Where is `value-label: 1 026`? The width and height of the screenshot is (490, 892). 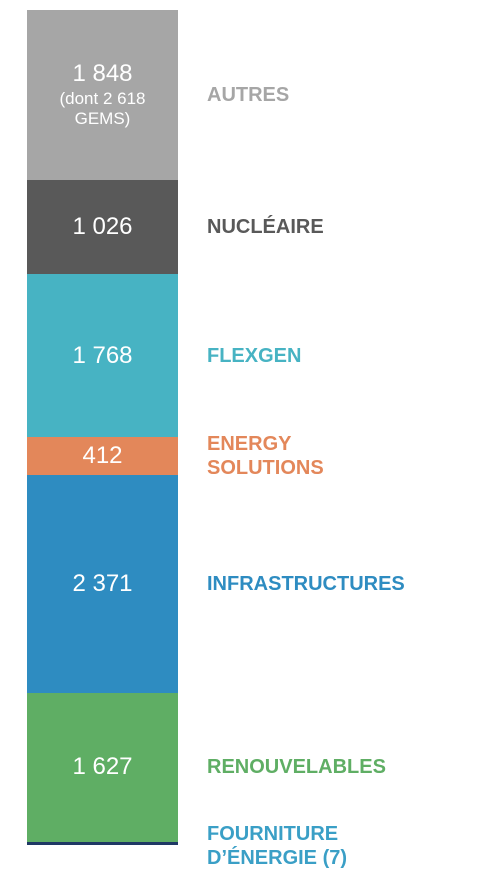
value-label: 1 026 is located at coordinates (102, 227).